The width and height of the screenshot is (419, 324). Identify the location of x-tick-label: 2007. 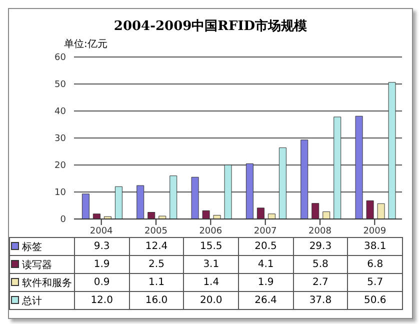
(265, 231).